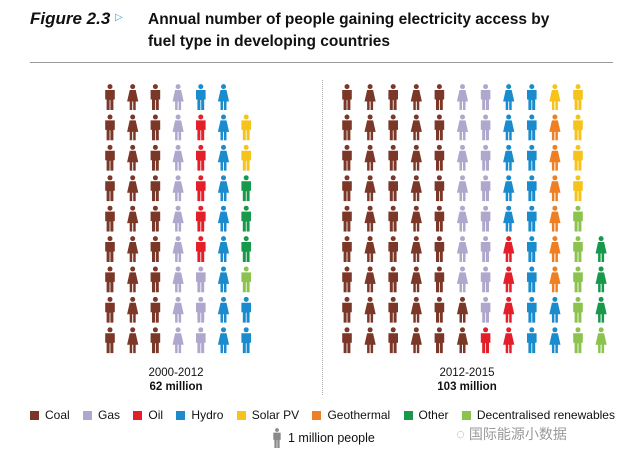 Image resolution: width=640 pixels, height=461 pixels. I want to click on legend-item: Geothermal, so click(351, 415).